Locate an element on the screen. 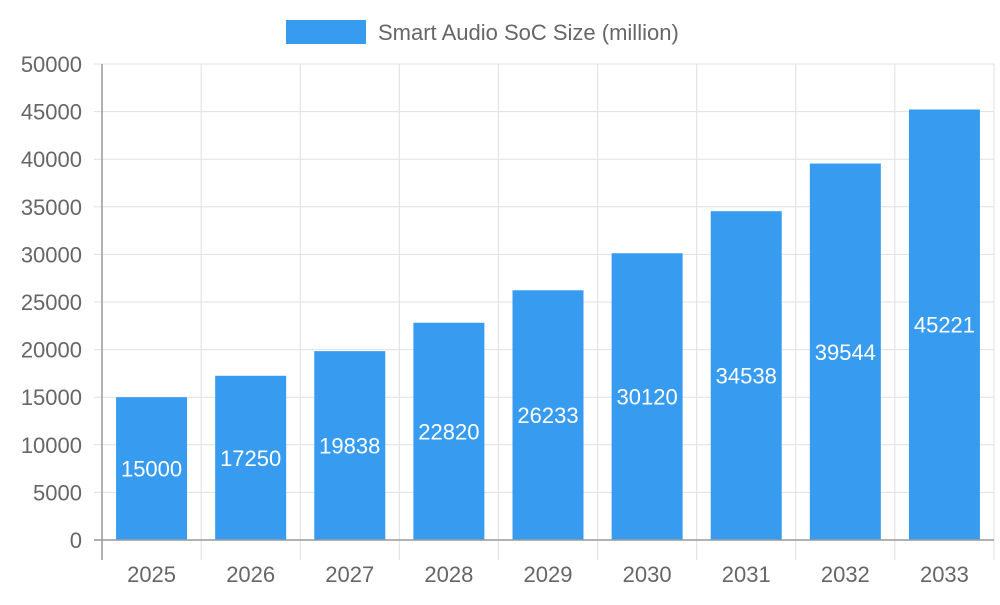 Image resolution: width=1000 pixels, height=605 pixels. y-tick-label: 10000 is located at coordinates (51, 445).